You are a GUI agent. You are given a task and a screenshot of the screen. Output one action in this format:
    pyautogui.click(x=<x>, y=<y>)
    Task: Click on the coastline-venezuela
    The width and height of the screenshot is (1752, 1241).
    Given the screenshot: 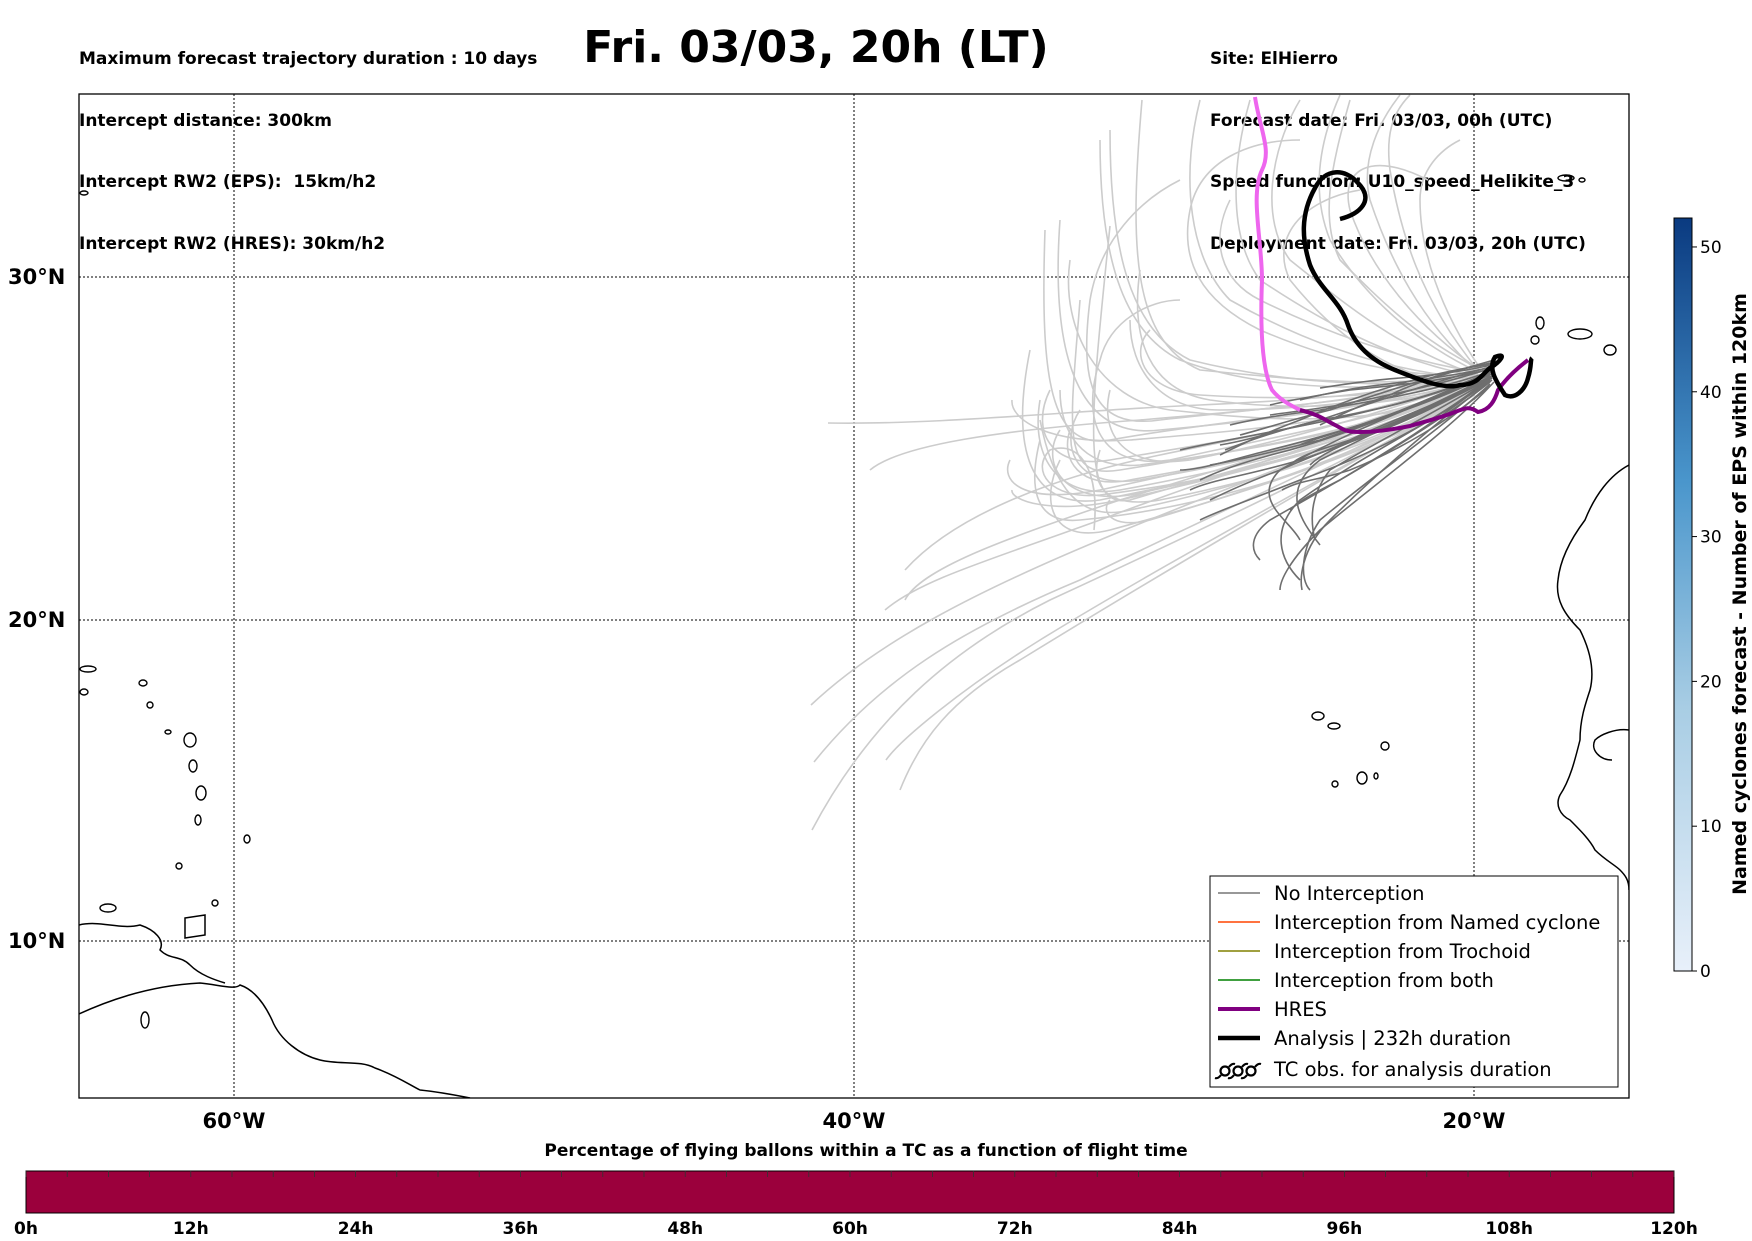 What is the action you would take?
    pyautogui.click(x=152, y=953)
    